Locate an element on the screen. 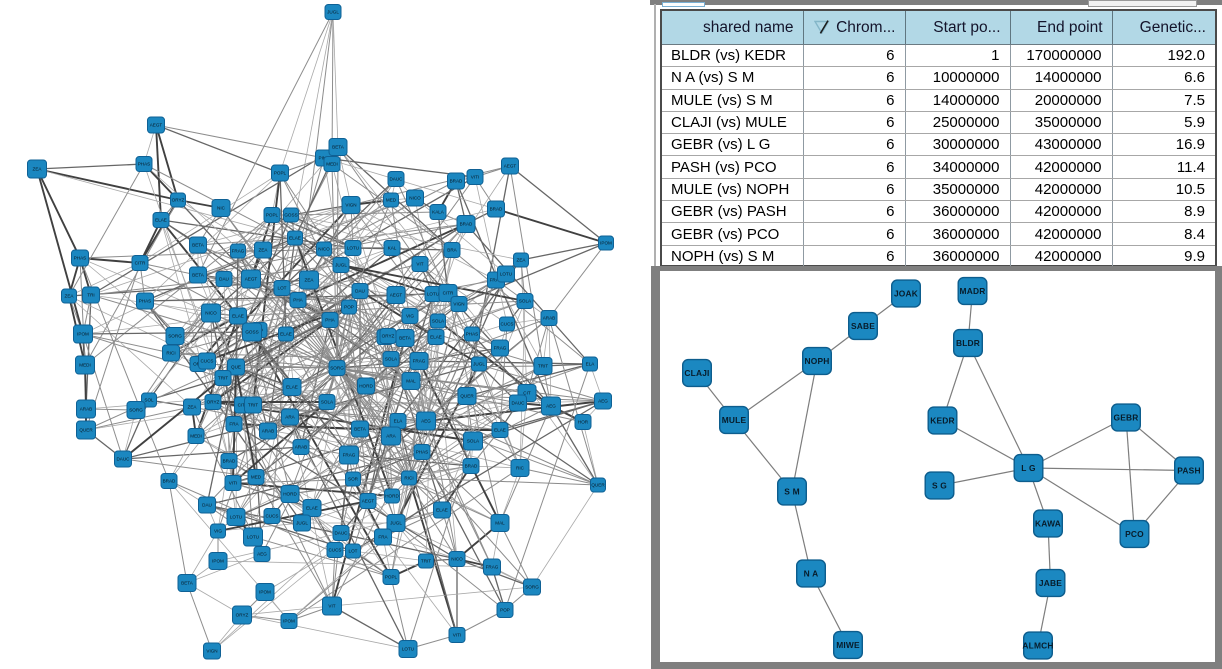  svg-text: NOPH is located at coordinates (817, 361).